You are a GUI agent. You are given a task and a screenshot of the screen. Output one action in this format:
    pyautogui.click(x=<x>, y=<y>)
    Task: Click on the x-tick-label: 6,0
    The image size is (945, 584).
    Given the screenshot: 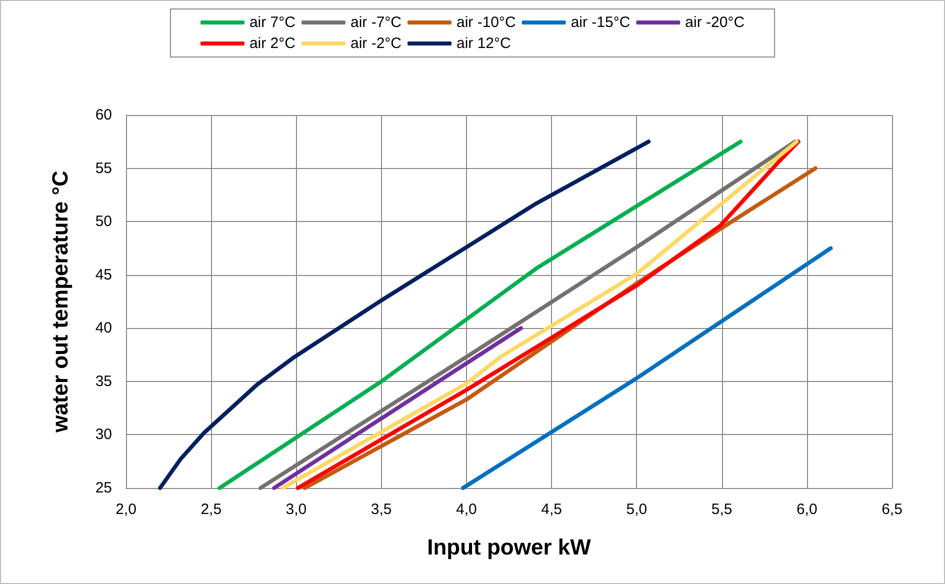 What is the action you would take?
    pyautogui.click(x=807, y=509)
    